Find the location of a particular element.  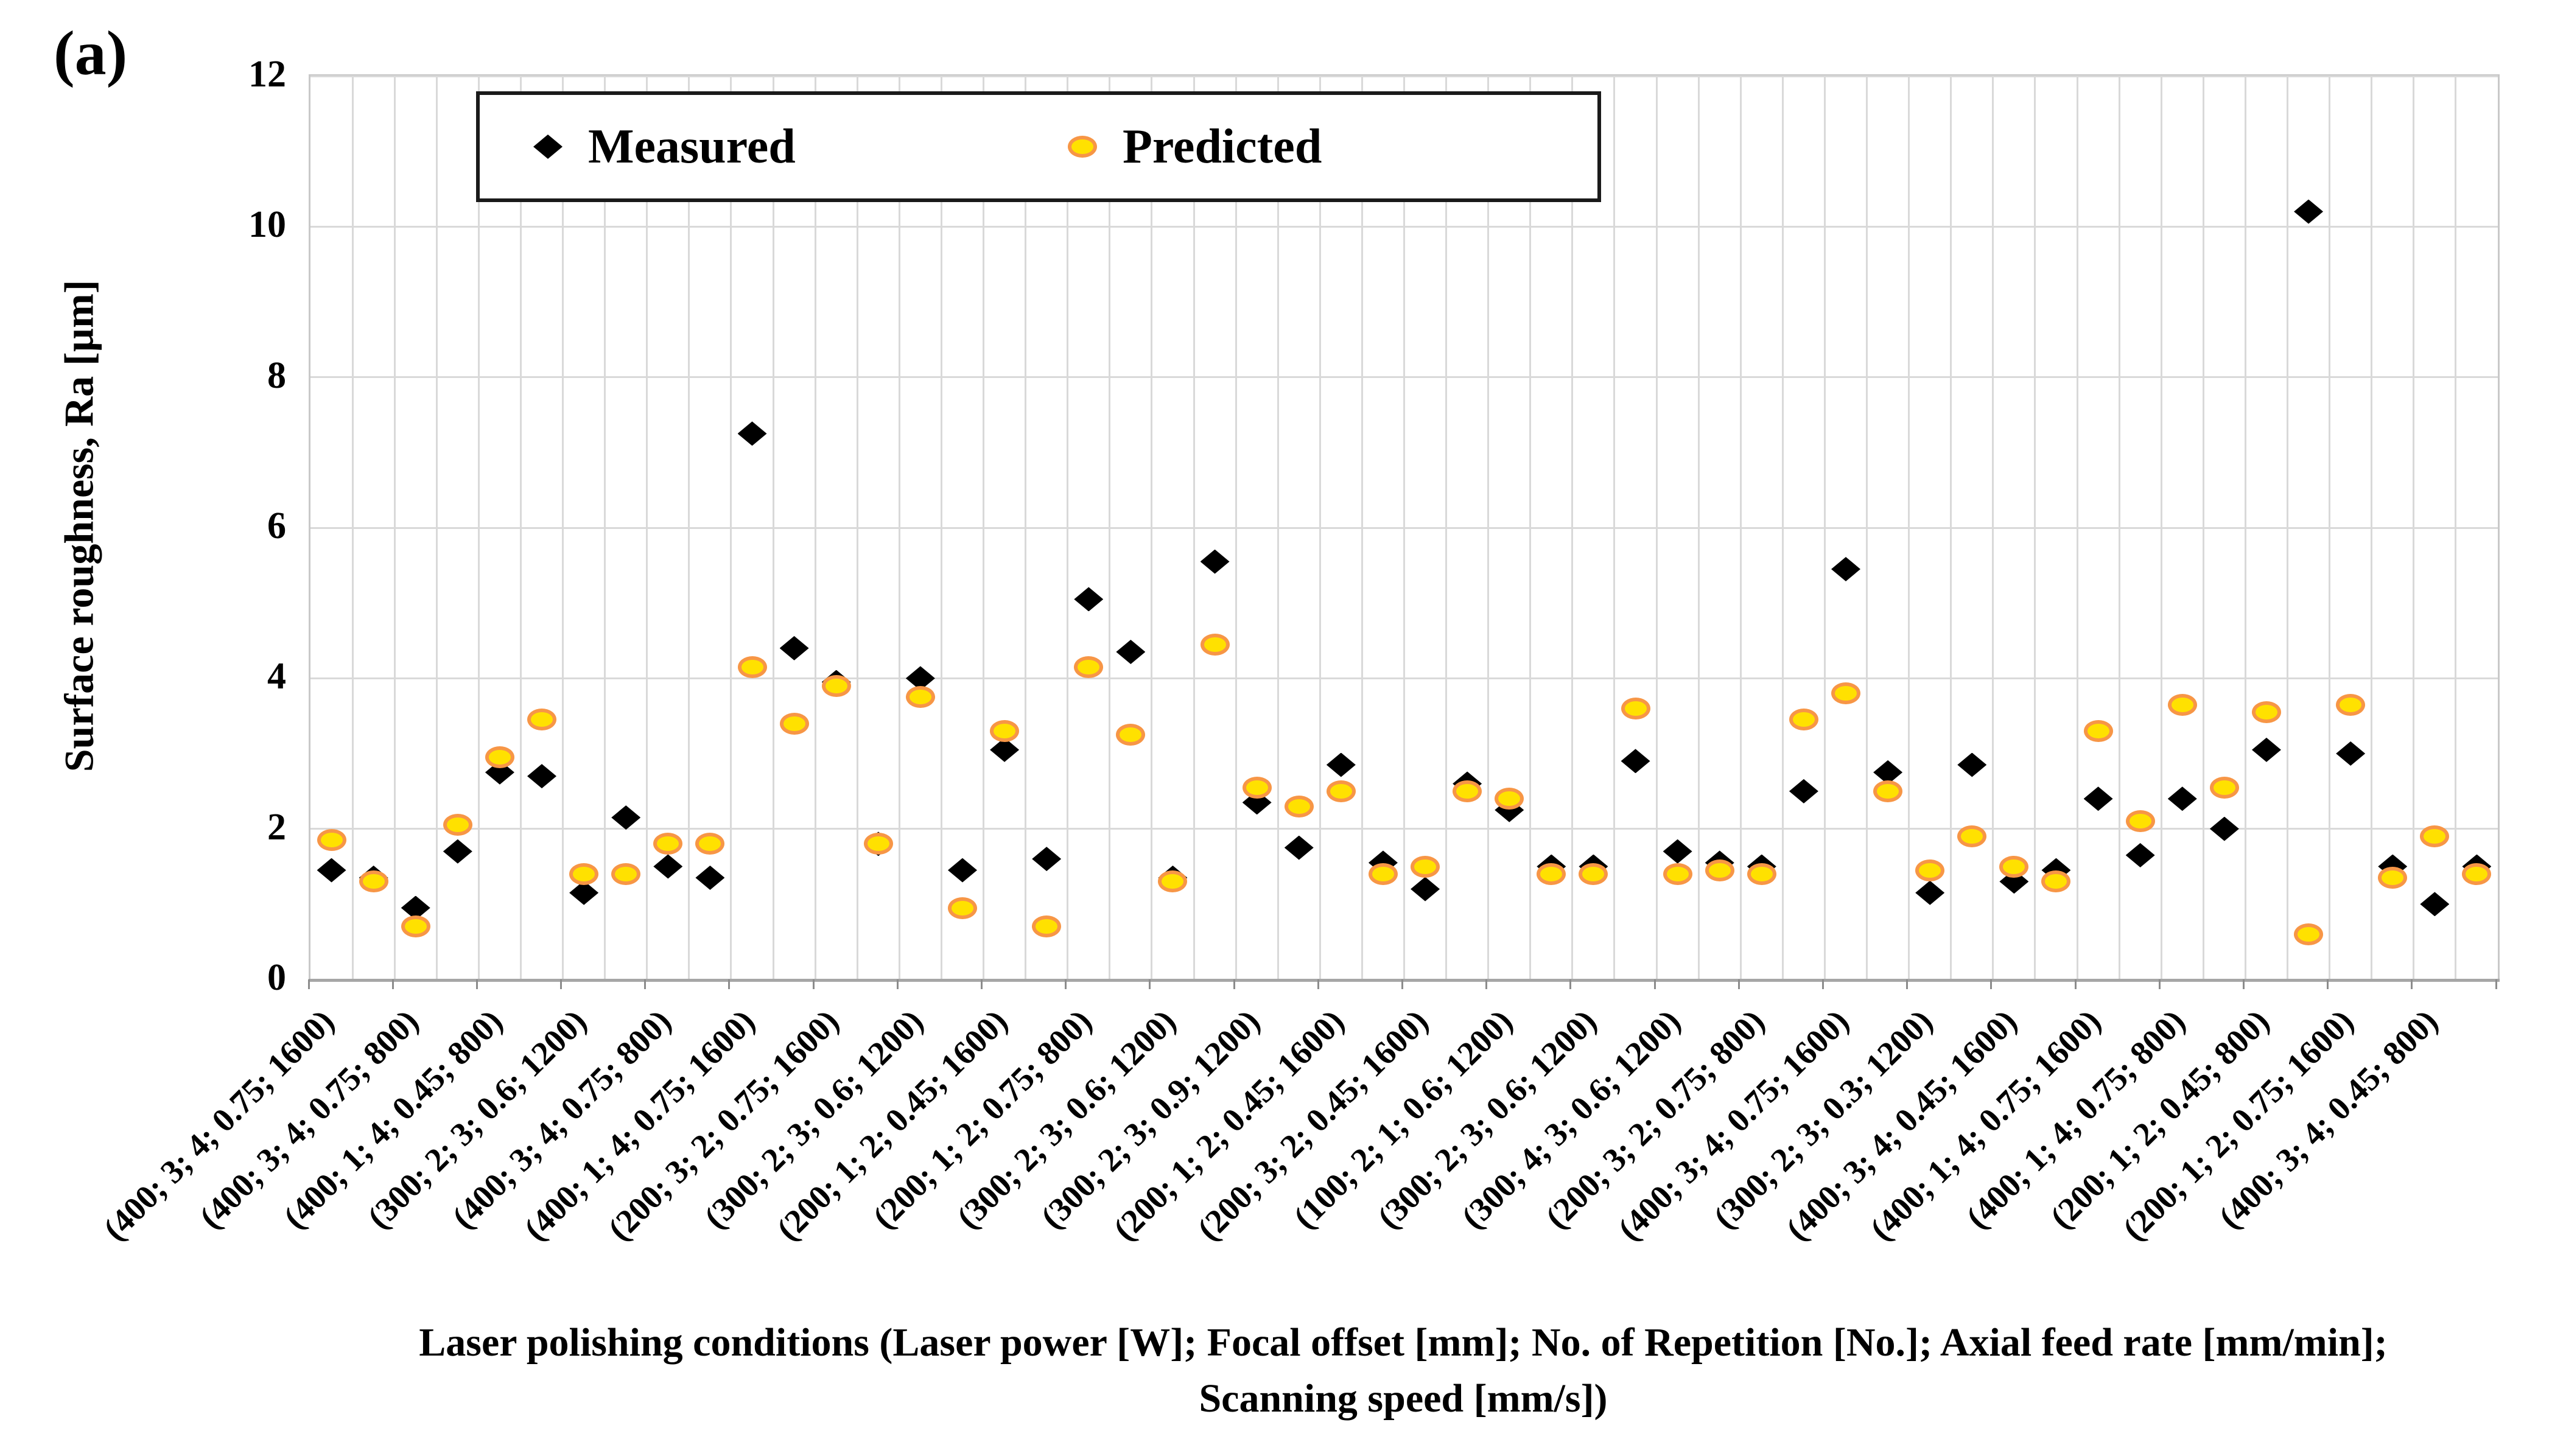

y-tick-label: 10 is located at coordinates (267, 225).